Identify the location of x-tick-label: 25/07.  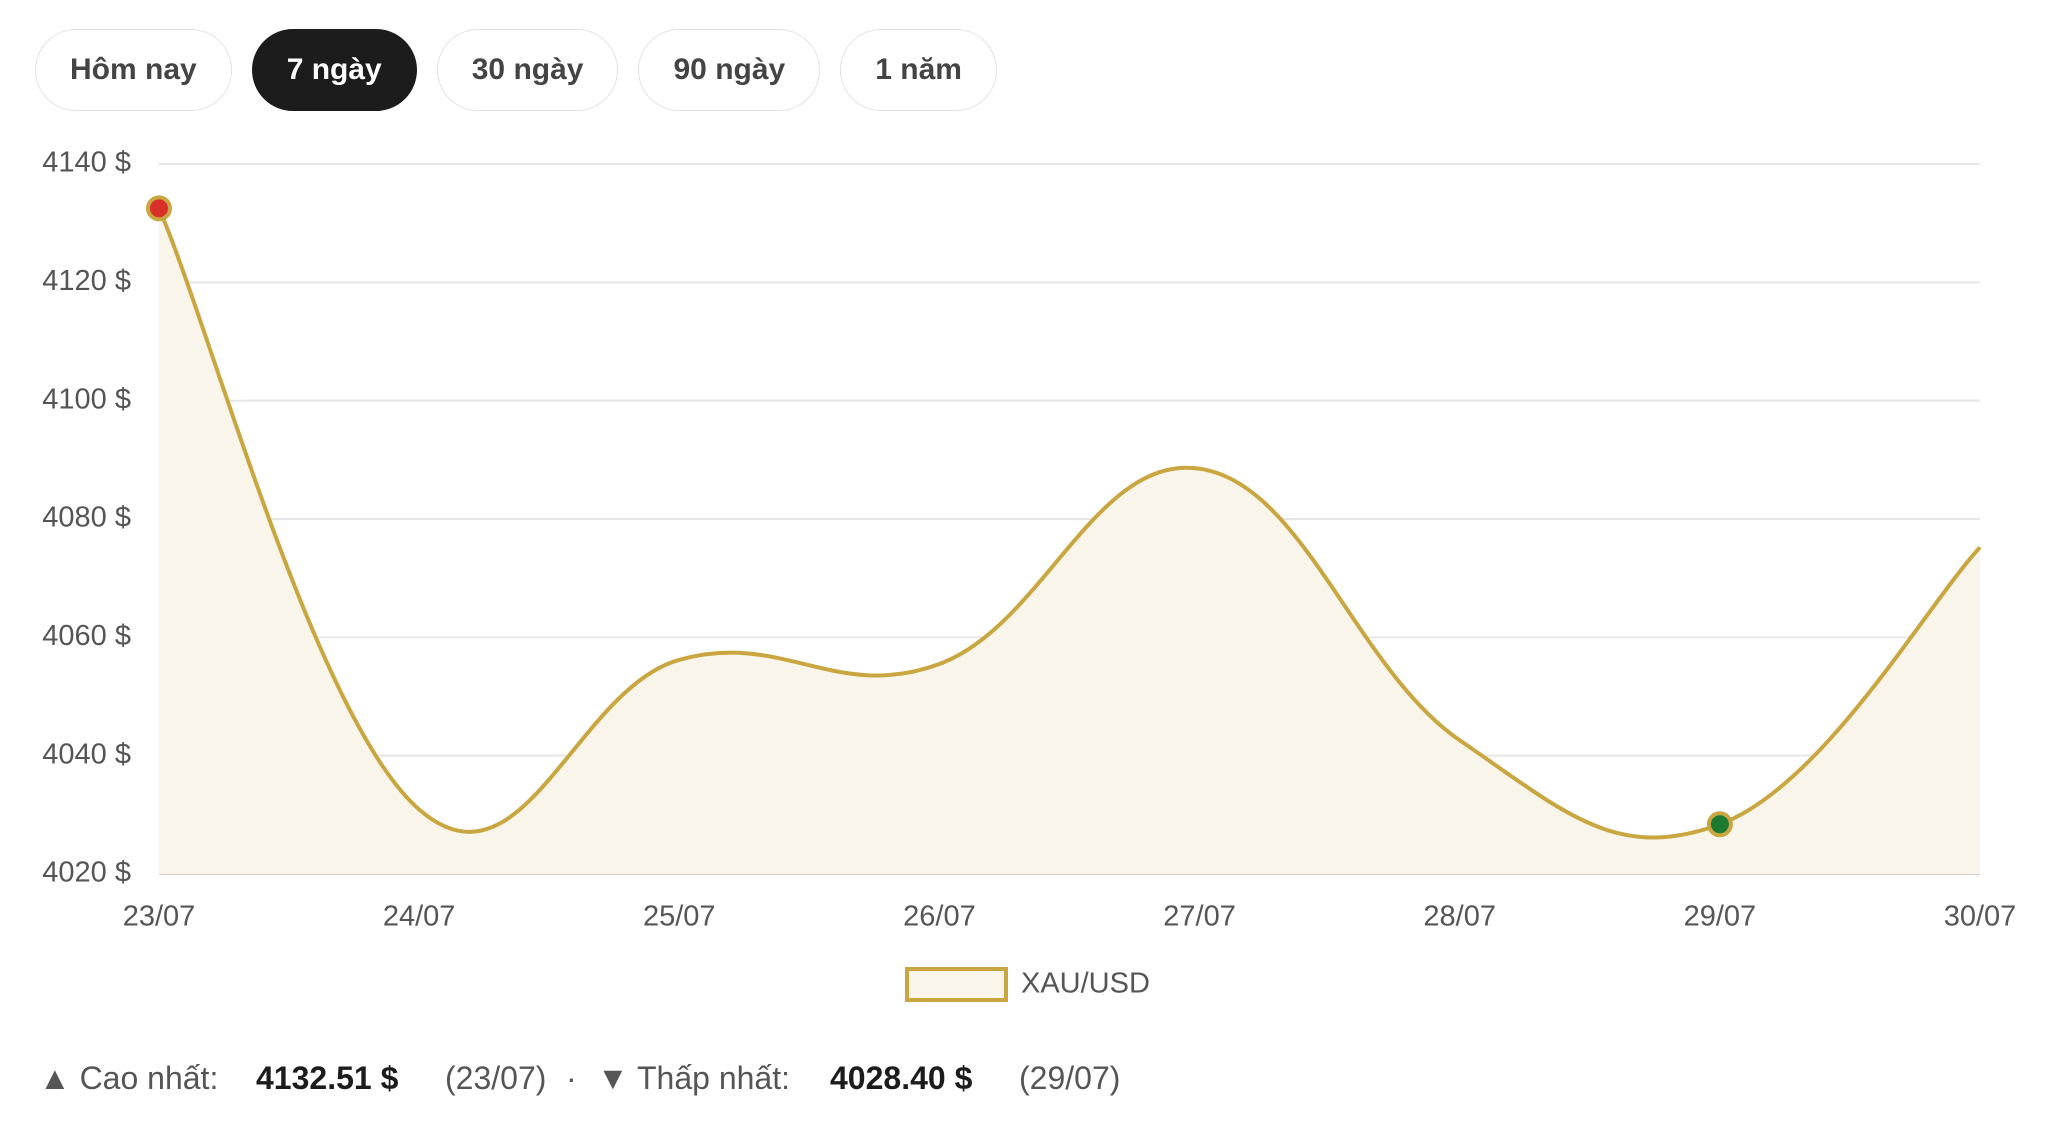
(679, 917).